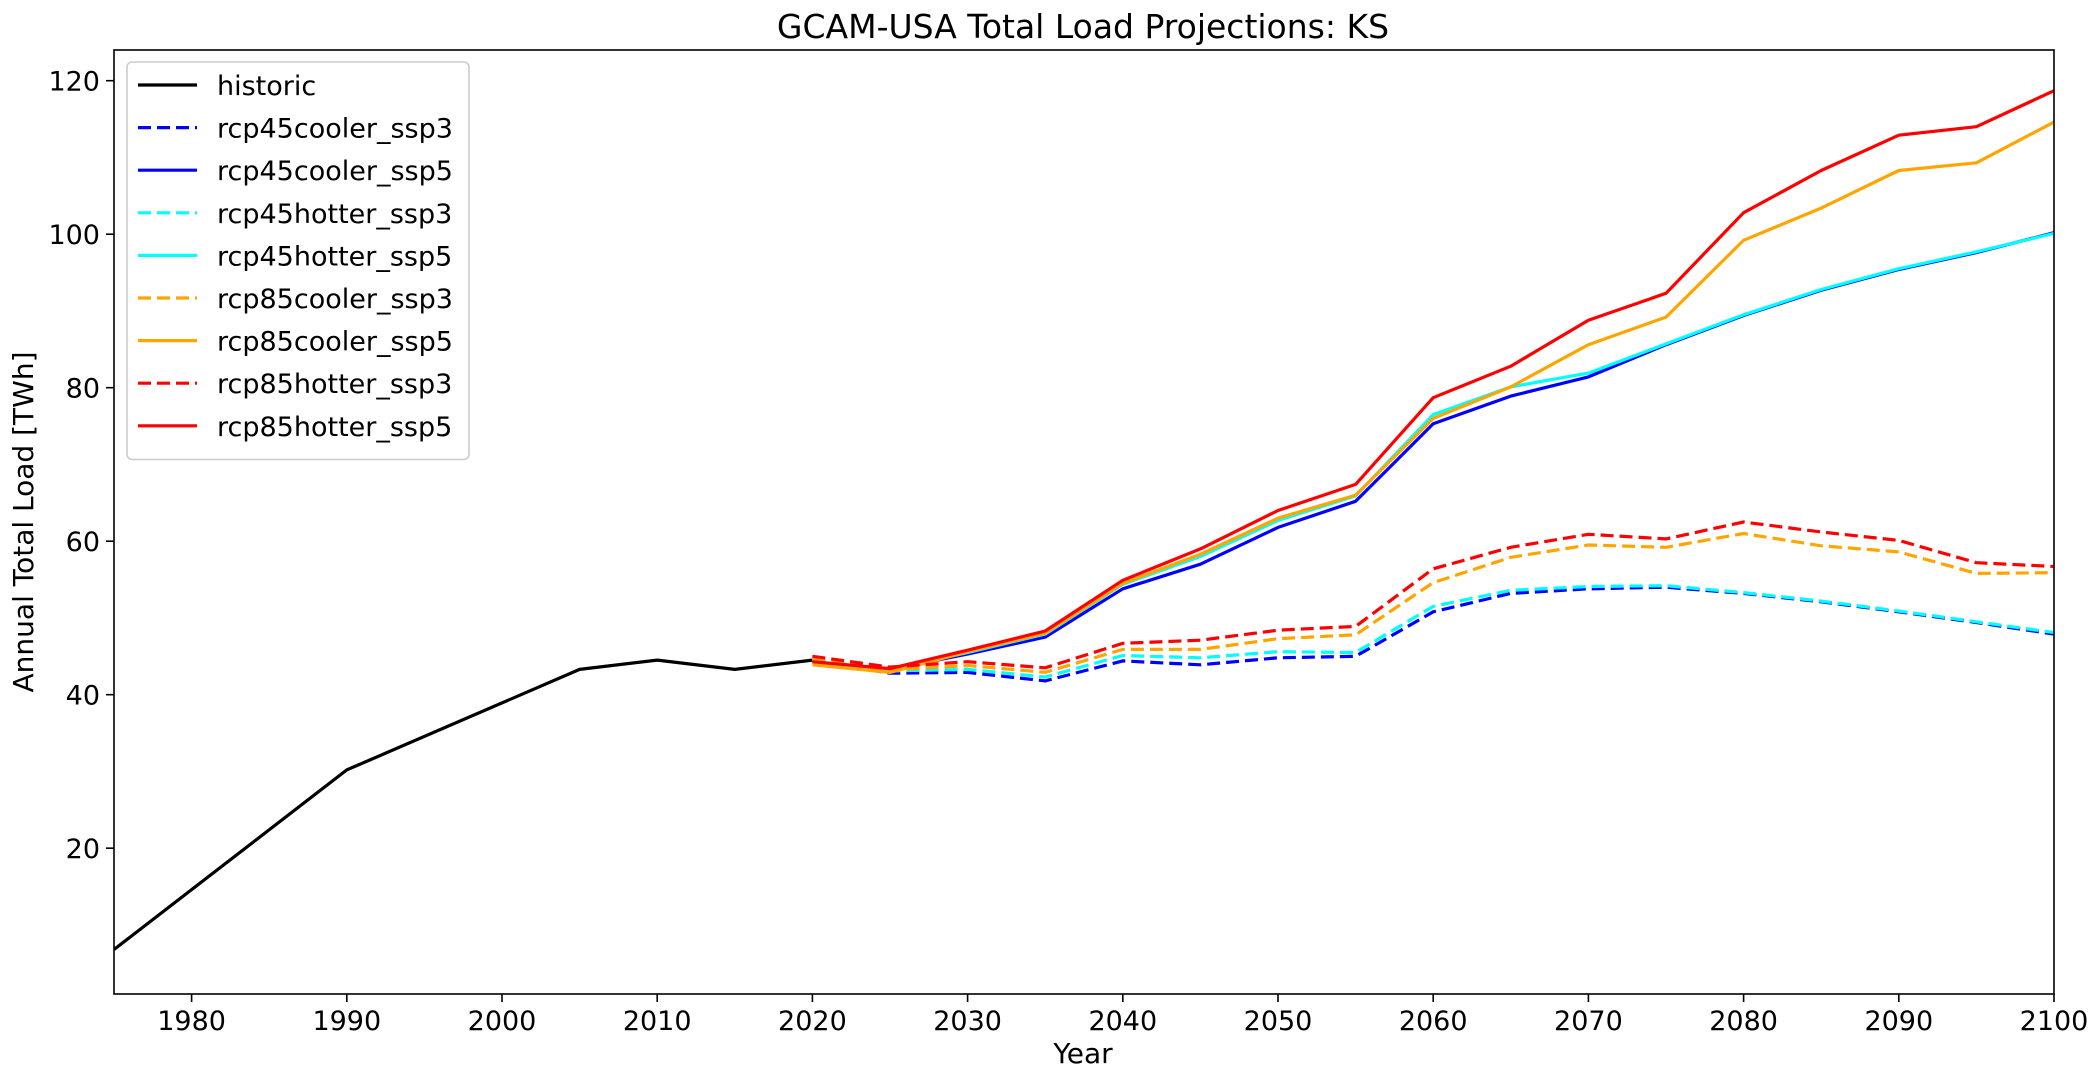 The width and height of the screenshot is (2098, 1080). What do you see at coordinates (334, 256) in the screenshot?
I see `legend-label-rcp45hotter_ssp5: rcp45hotter_ssp5` at bounding box center [334, 256].